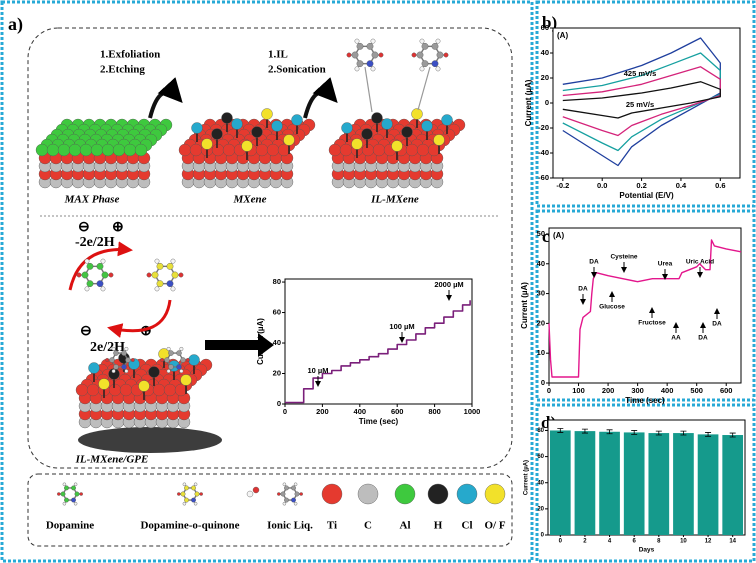 The height and width of the screenshot is (563, 756). I want to click on bar, so click(634, 483).